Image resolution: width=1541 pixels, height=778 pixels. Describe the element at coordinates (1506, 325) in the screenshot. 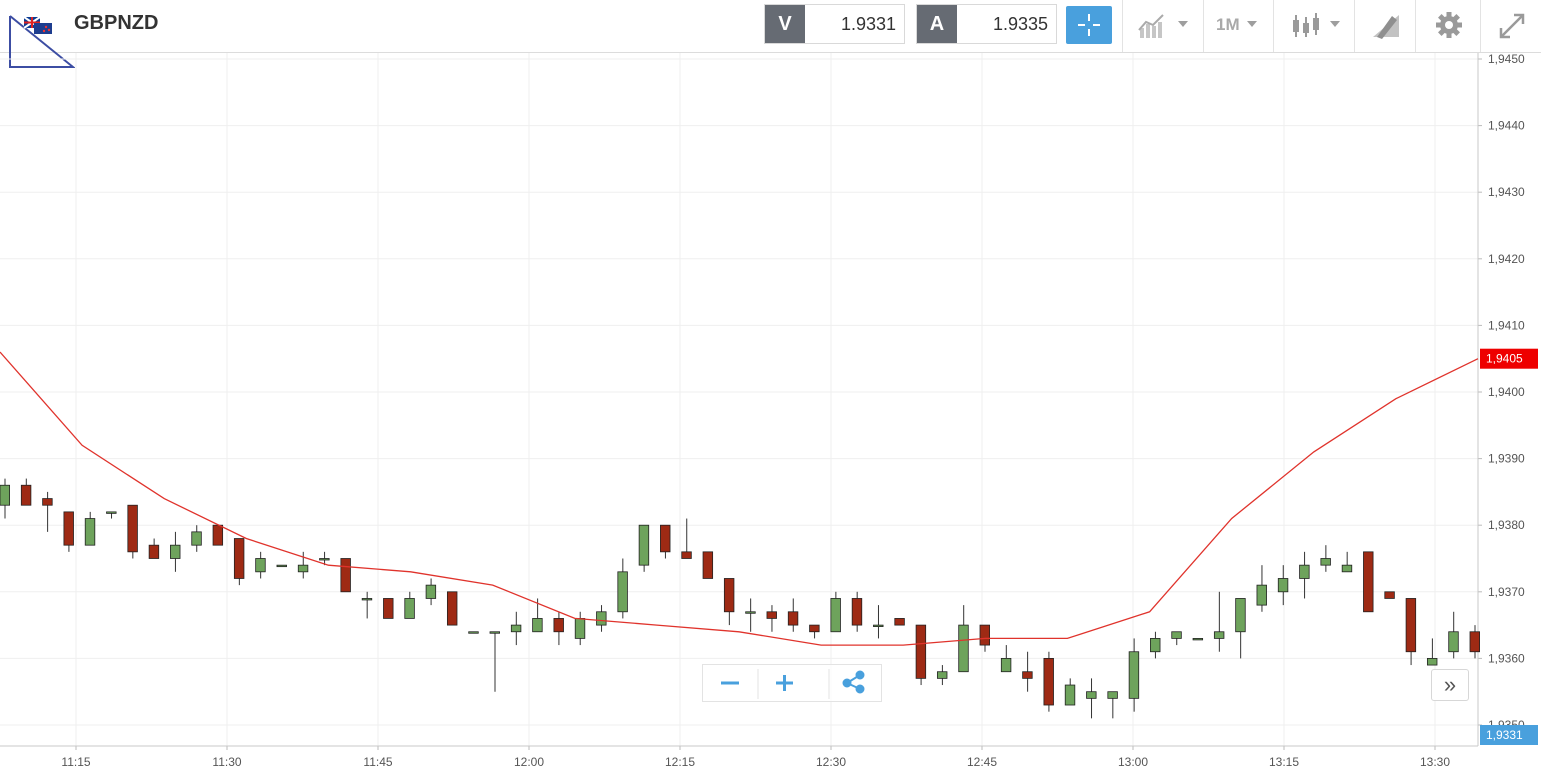

I see `y-tick-label: 1,9410` at that location.